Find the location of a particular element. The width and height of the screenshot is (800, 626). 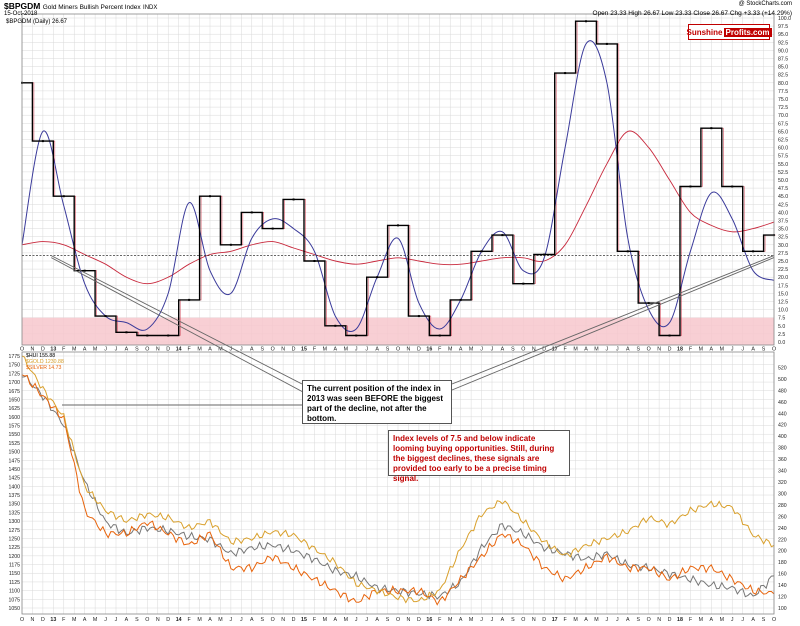

bottom-left-tick-label: 1550 is located at coordinates (14, 435).